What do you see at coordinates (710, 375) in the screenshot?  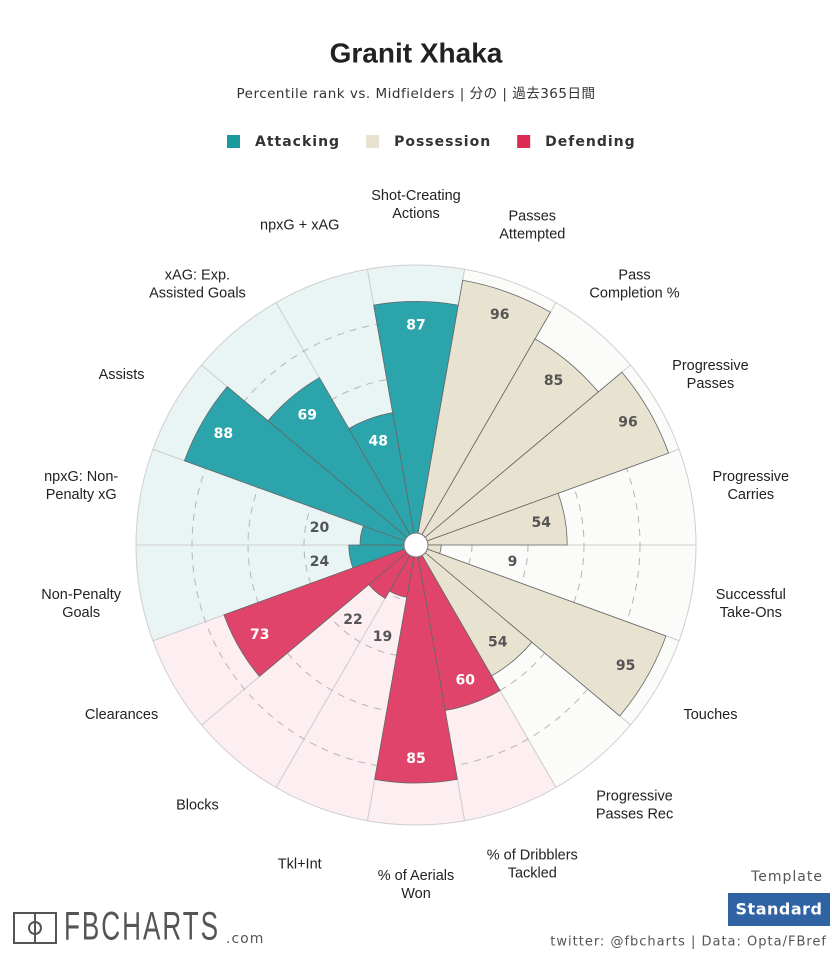 I see `category-label: Progressive Passes` at bounding box center [710, 375].